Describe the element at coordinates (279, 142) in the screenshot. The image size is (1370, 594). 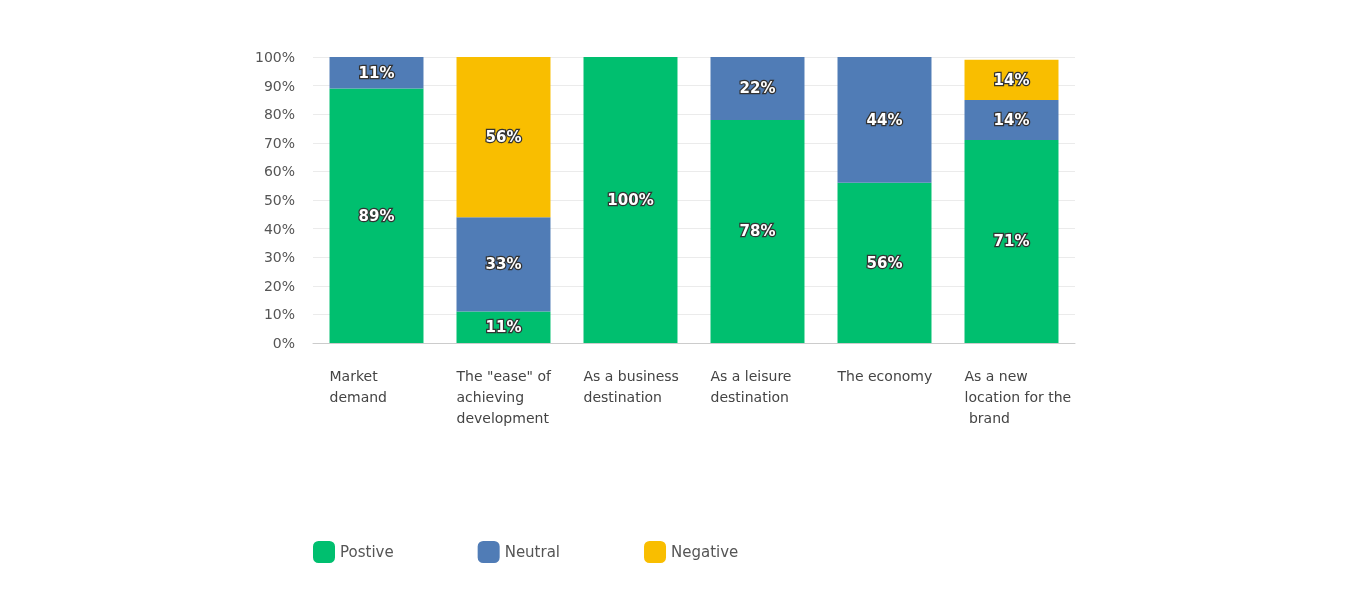
I see `y-tick-label: 70%` at that location.